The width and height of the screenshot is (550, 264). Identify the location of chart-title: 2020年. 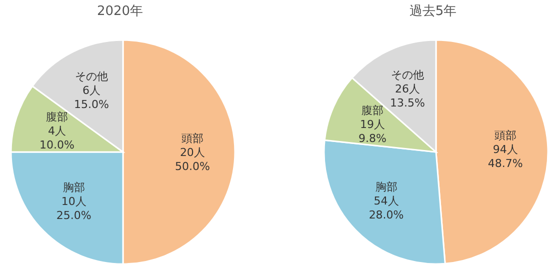
(120, 11).